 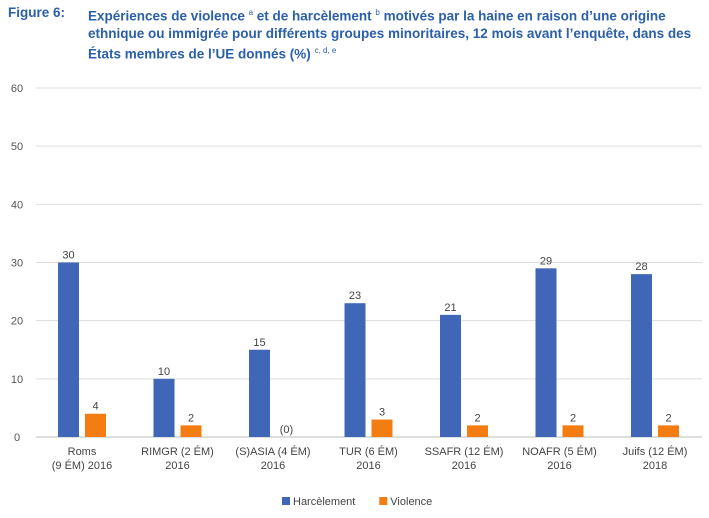 What do you see at coordinates (655, 451) in the screenshot?
I see `x-category-label: Juifs (12 ÉM)` at bounding box center [655, 451].